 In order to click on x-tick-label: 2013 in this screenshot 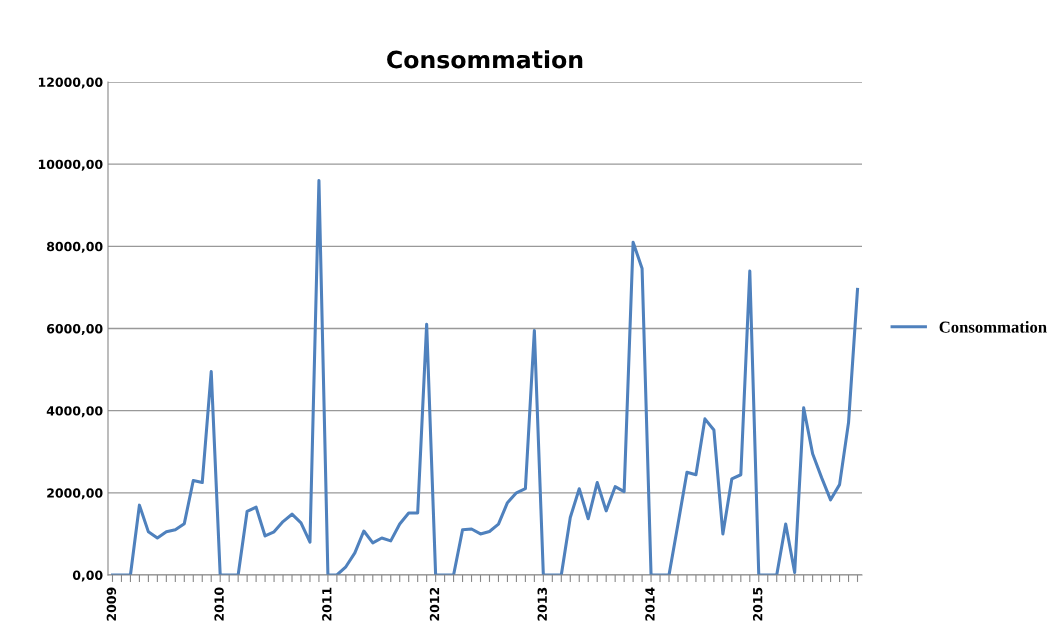, I will do `click(542, 604)`.